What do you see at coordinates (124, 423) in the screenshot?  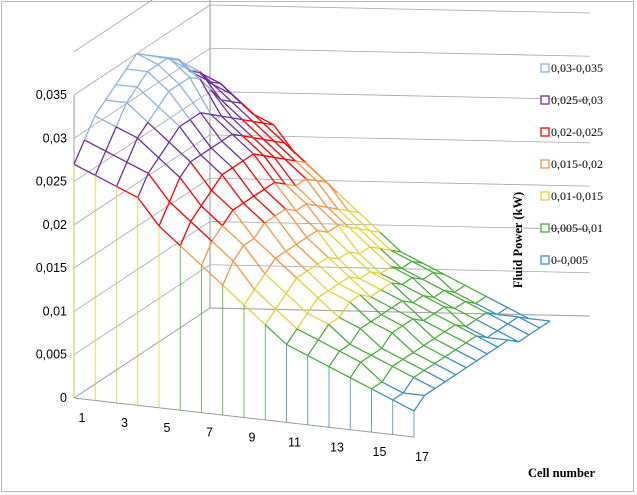 I see `x-tick-label: 3` at bounding box center [124, 423].